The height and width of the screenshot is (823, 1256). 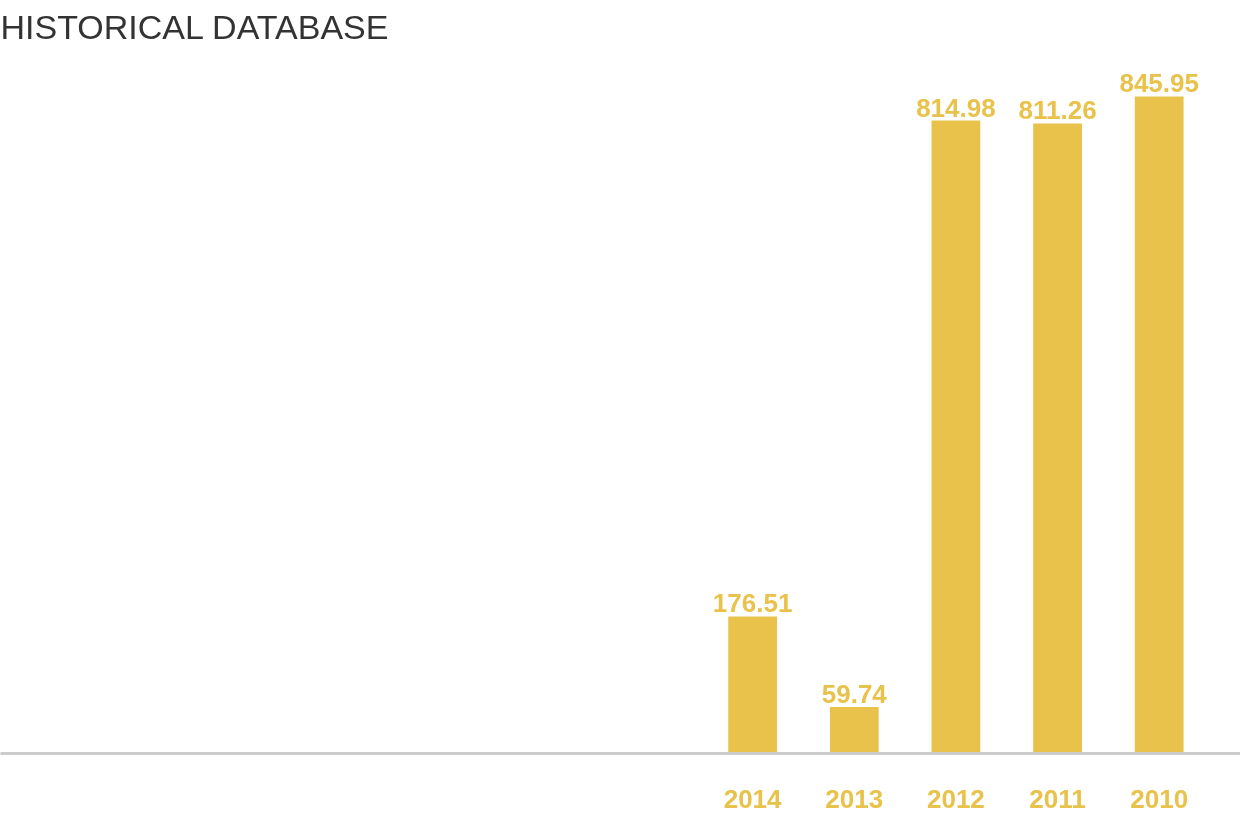 What do you see at coordinates (753, 798) in the screenshot?
I see `x-tick-label: 2014` at bounding box center [753, 798].